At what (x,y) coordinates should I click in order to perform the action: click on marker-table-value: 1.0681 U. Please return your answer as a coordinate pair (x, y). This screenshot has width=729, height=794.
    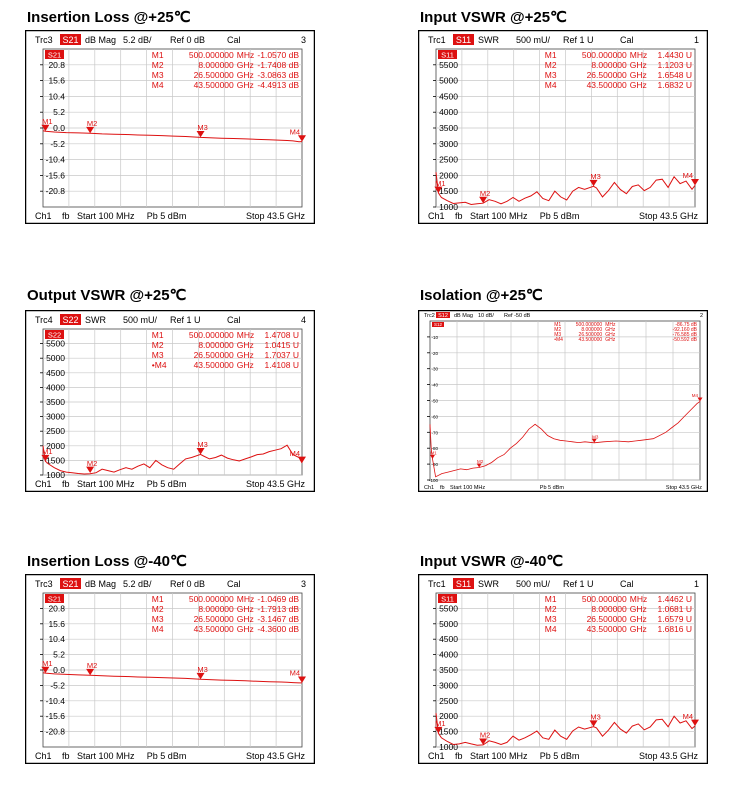
    Looking at the image, I should click on (675, 609).